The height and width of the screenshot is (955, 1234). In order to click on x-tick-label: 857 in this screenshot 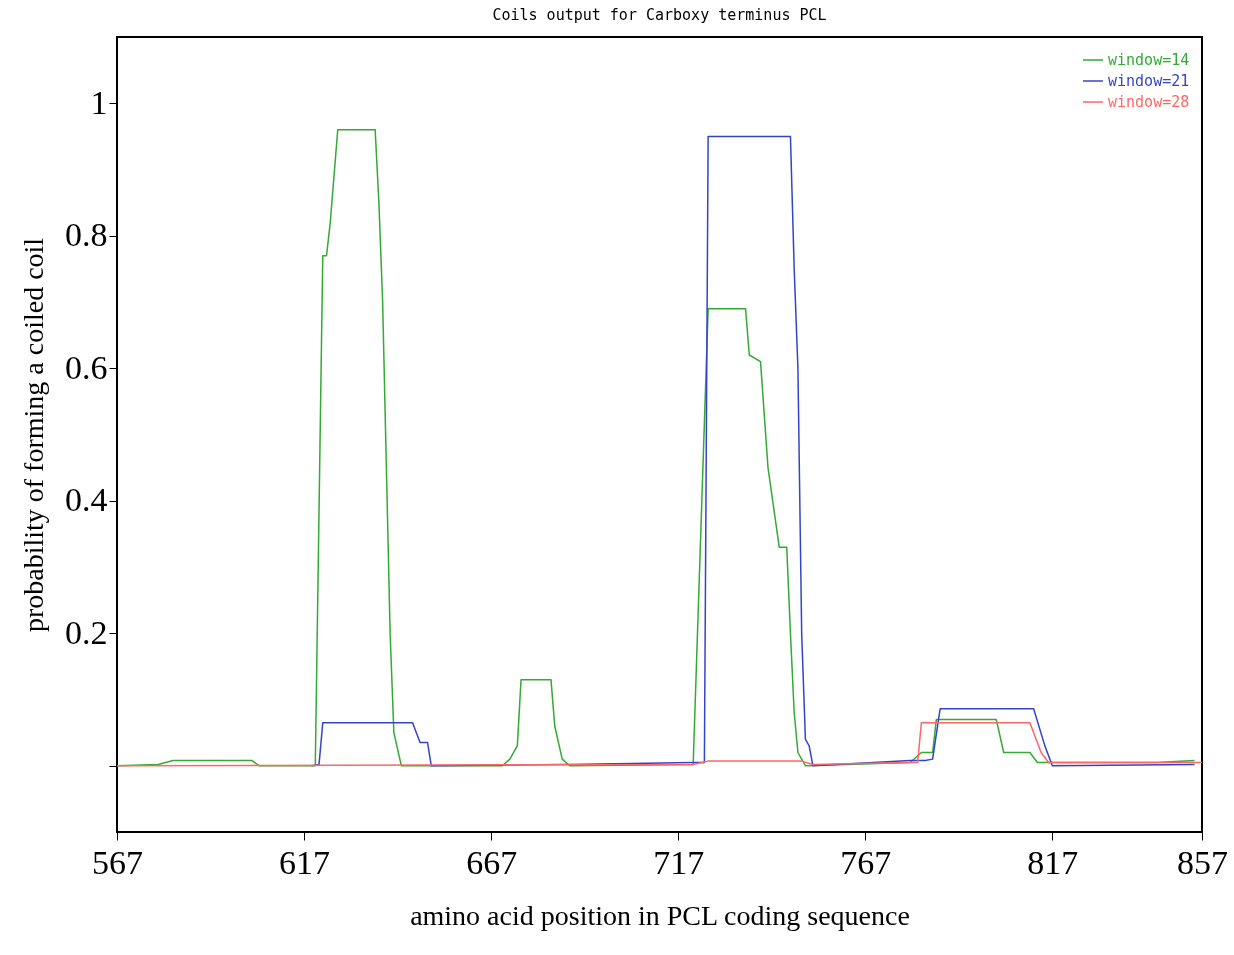, I will do `click(1202, 862)`.